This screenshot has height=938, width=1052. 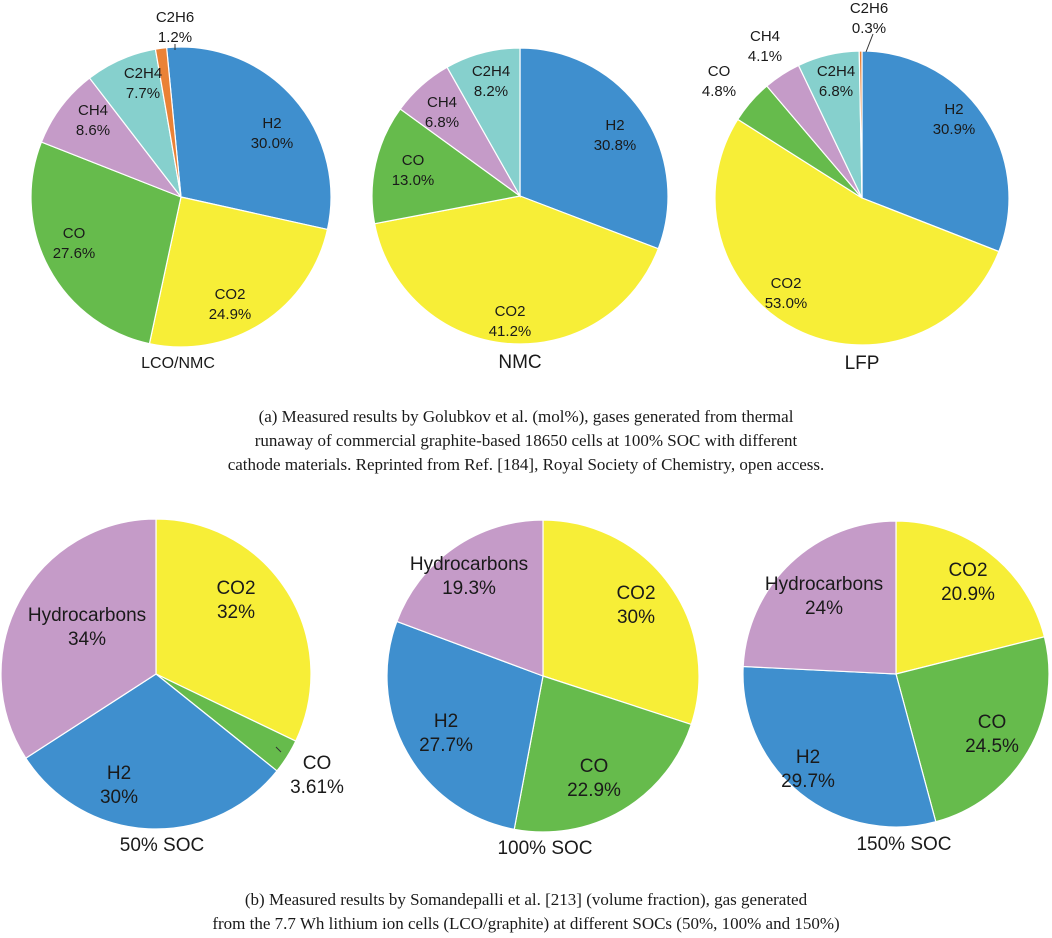 I want to click on slice-value-h2: 30%, so click(x=119, y=797).